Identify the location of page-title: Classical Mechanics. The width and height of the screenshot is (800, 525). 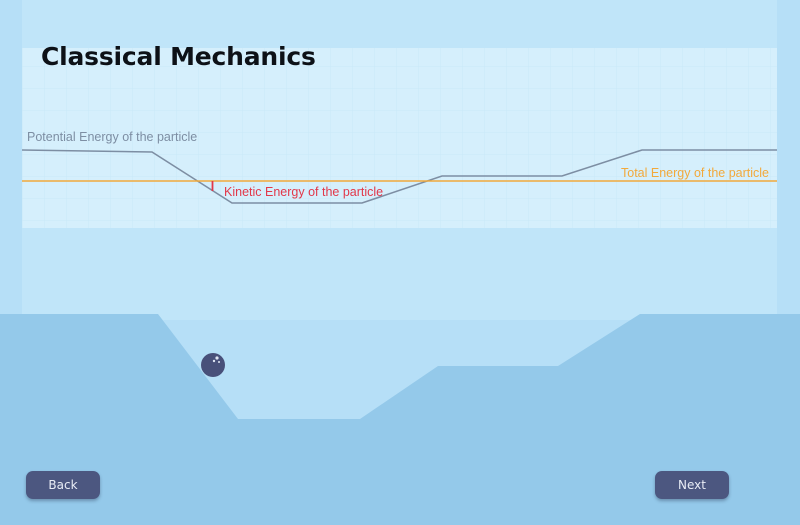
(178, 56).